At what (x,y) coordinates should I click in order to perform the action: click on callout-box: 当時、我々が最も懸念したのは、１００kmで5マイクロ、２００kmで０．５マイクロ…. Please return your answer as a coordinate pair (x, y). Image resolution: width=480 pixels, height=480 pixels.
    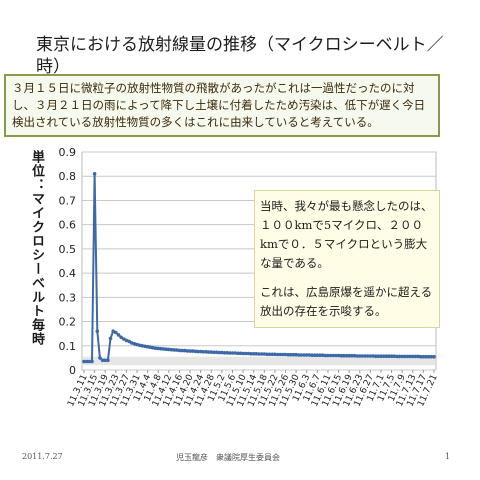
    Looking at the image, I should click on (347, 259).